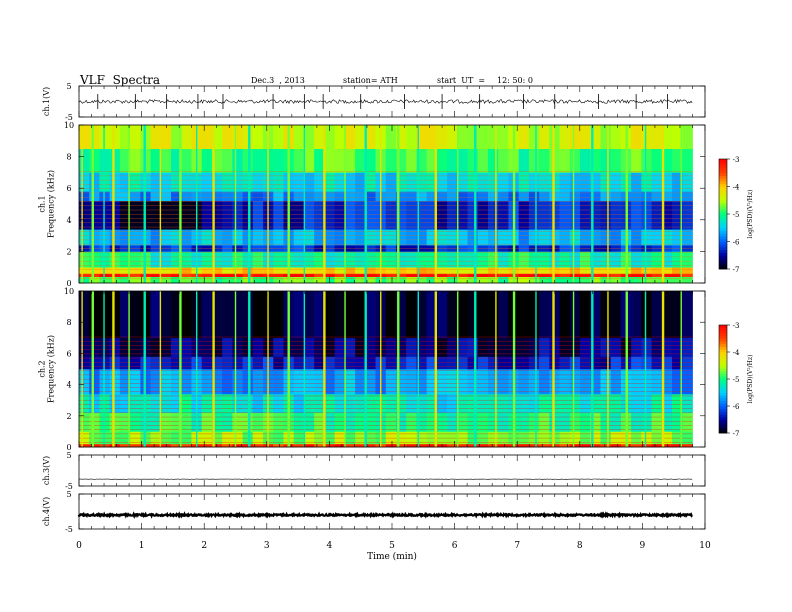 This screenshot has width=792, height=612. Describe the element at coordinates (736, 380) in the screenshot. I see `sp2-colorbar: -3 -4 -5 -6 -7 log(PSD)(V²/Hz)` at that location.